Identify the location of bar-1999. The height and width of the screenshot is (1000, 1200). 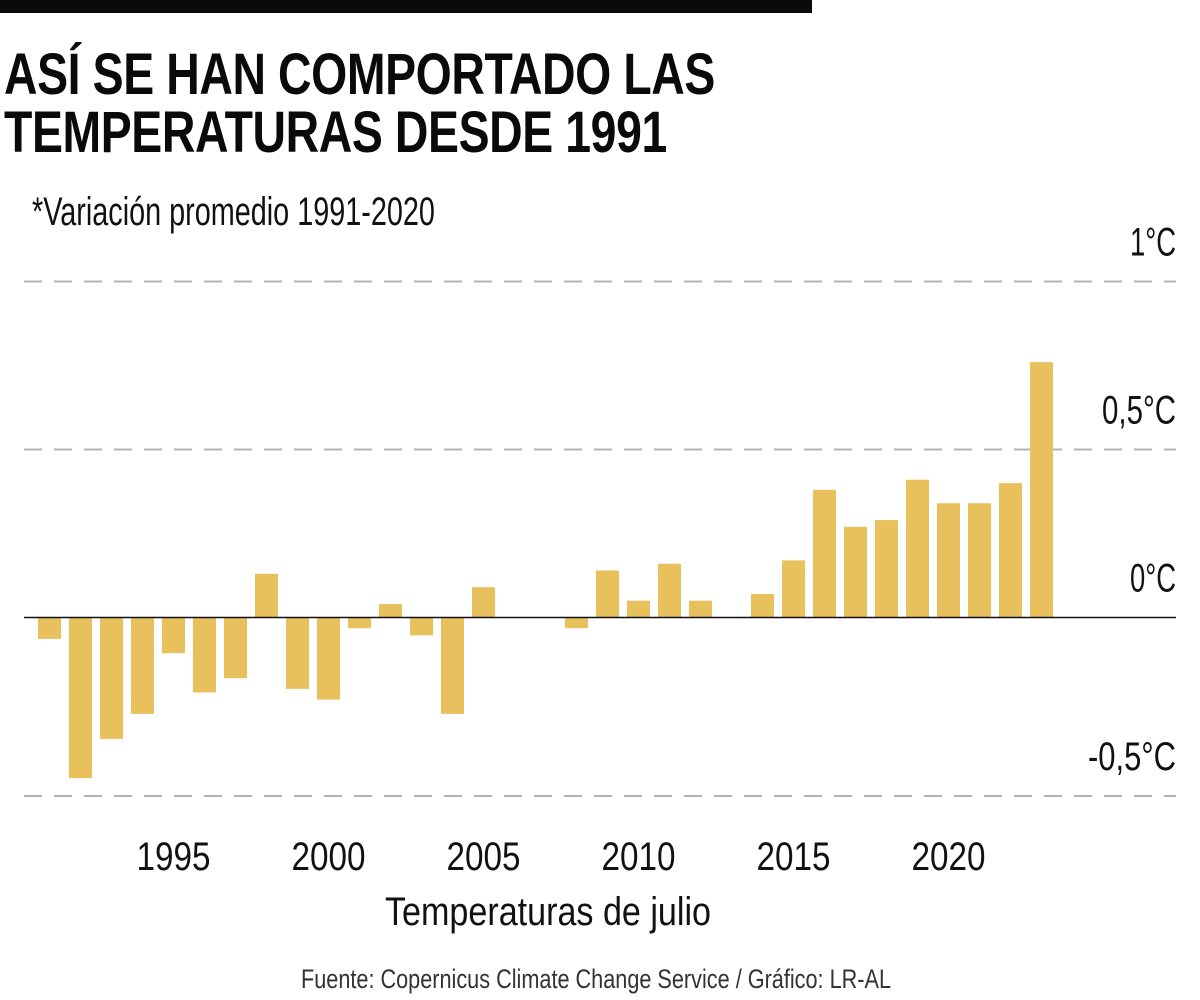
(297, 653).